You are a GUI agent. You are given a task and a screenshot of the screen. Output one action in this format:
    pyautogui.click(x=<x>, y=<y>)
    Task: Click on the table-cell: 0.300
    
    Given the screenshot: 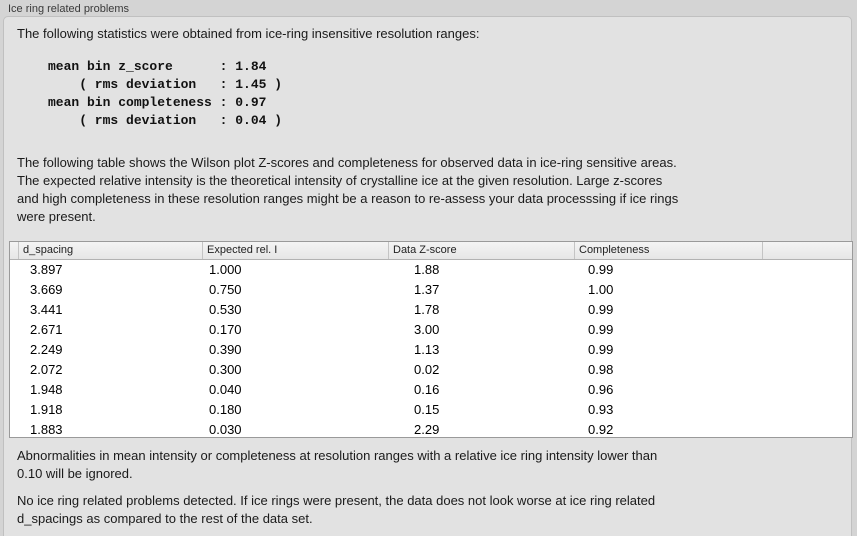 What is the action you would take?
    pyautogui.click(x=225, y=369)
    